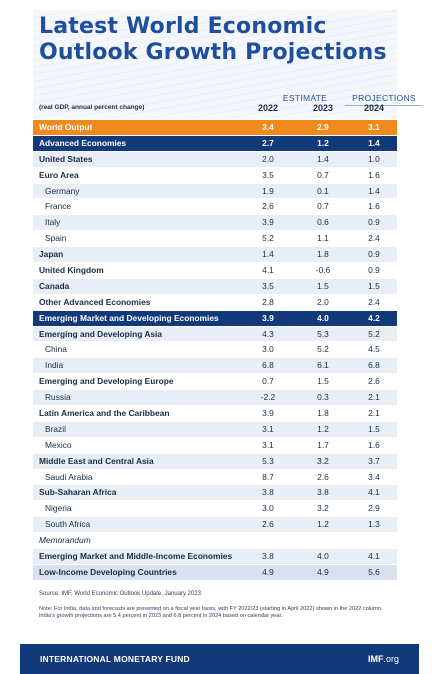 The height and width of the screenshot is (674, 439). What do you see at coordinates (69, 476) in the screenshot?
I see `row-label: Saudi Arabia` at bounding box center [69, 476].